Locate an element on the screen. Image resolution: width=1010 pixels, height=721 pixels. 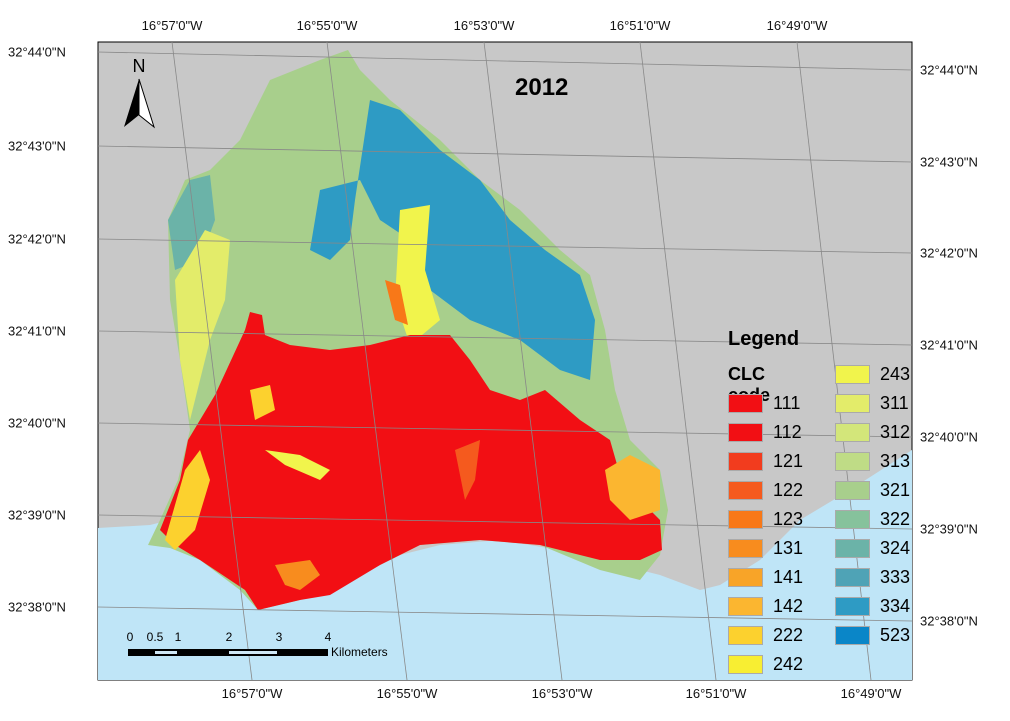
legend-label: 324 is located at coordinates (895, 548).